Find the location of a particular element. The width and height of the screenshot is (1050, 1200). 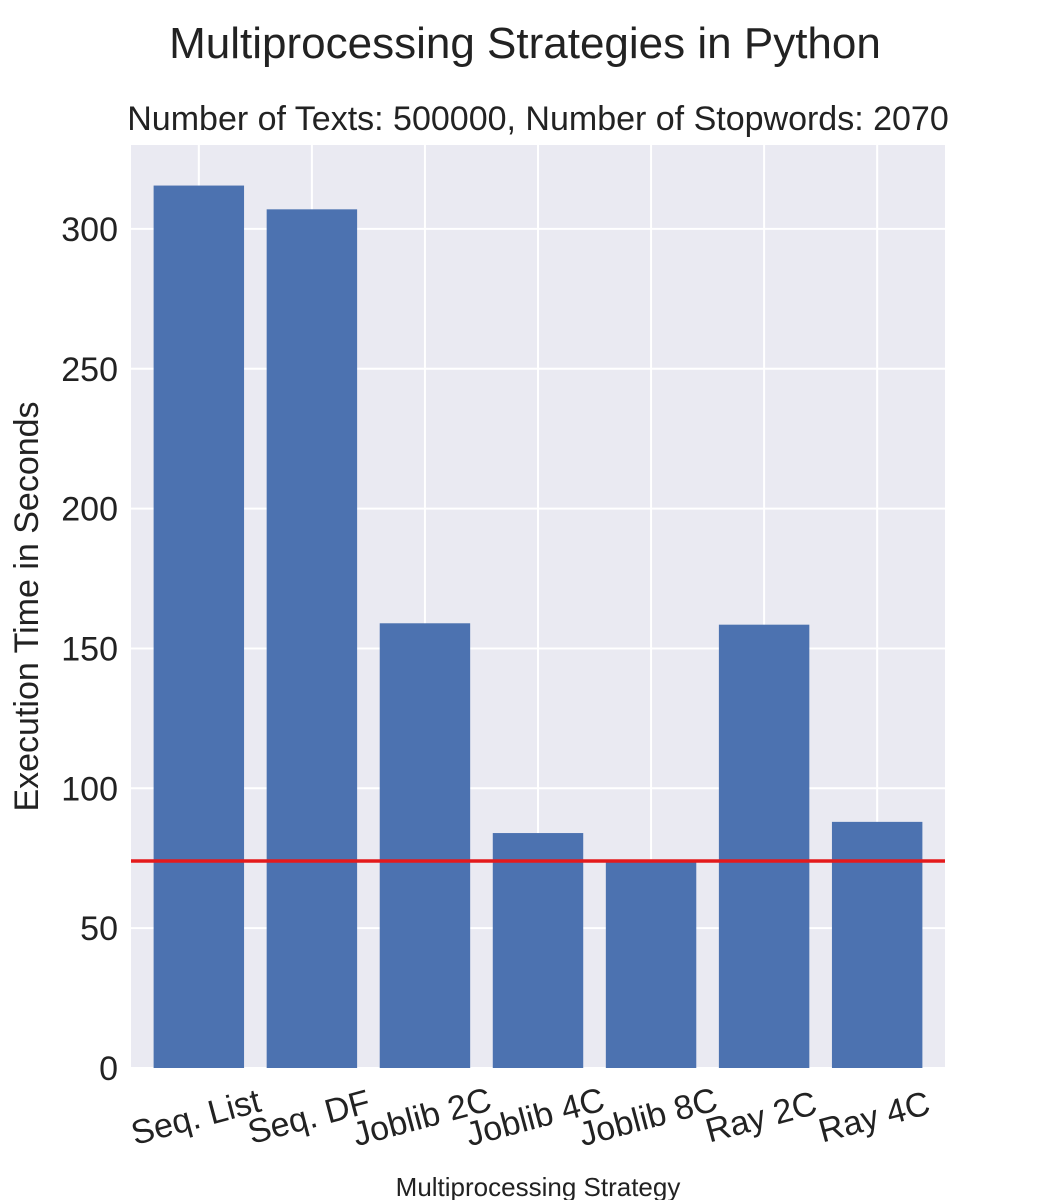

y-tick-label: 0 is located at coordinates (108, 1069).